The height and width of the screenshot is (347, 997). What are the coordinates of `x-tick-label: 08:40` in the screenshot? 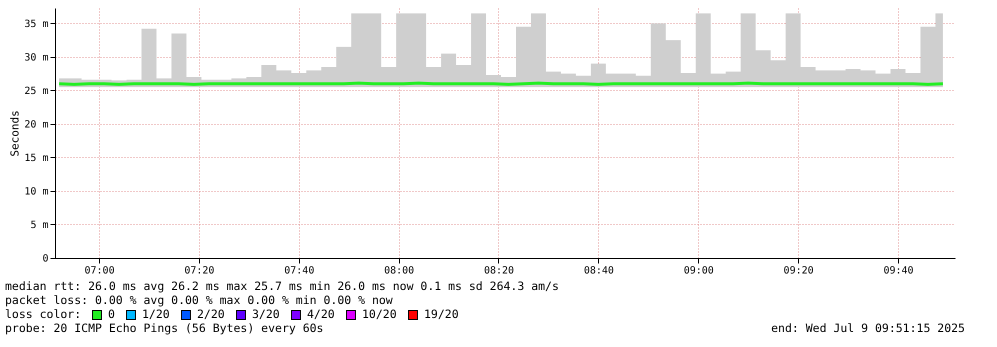 It's located at (599, 271).